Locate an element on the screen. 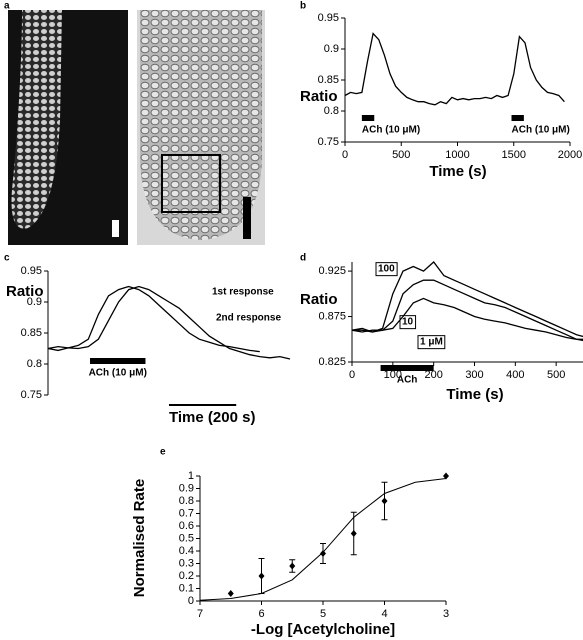 This screenshot has height=640, width=583. series-label: 100 is located at coordinates (386, 269).